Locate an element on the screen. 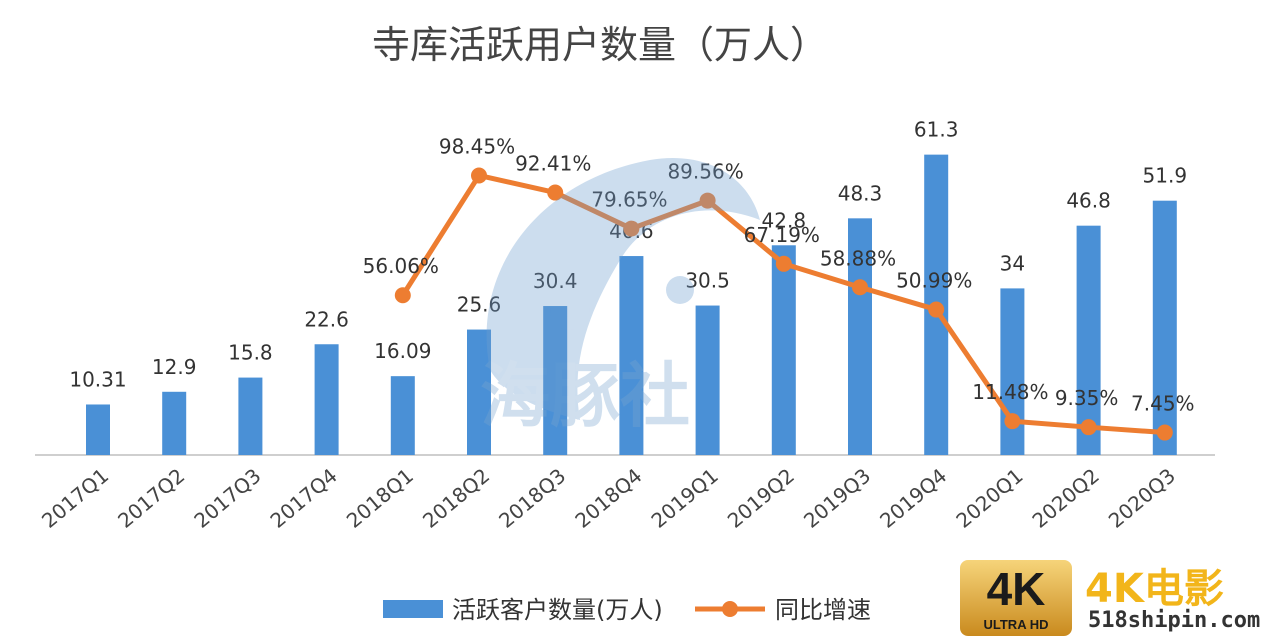 Image resolution: width=1280 pixels, height=642 pixels. bar-label-2019Q3: 48.3 is located at coordinates (860, 193).